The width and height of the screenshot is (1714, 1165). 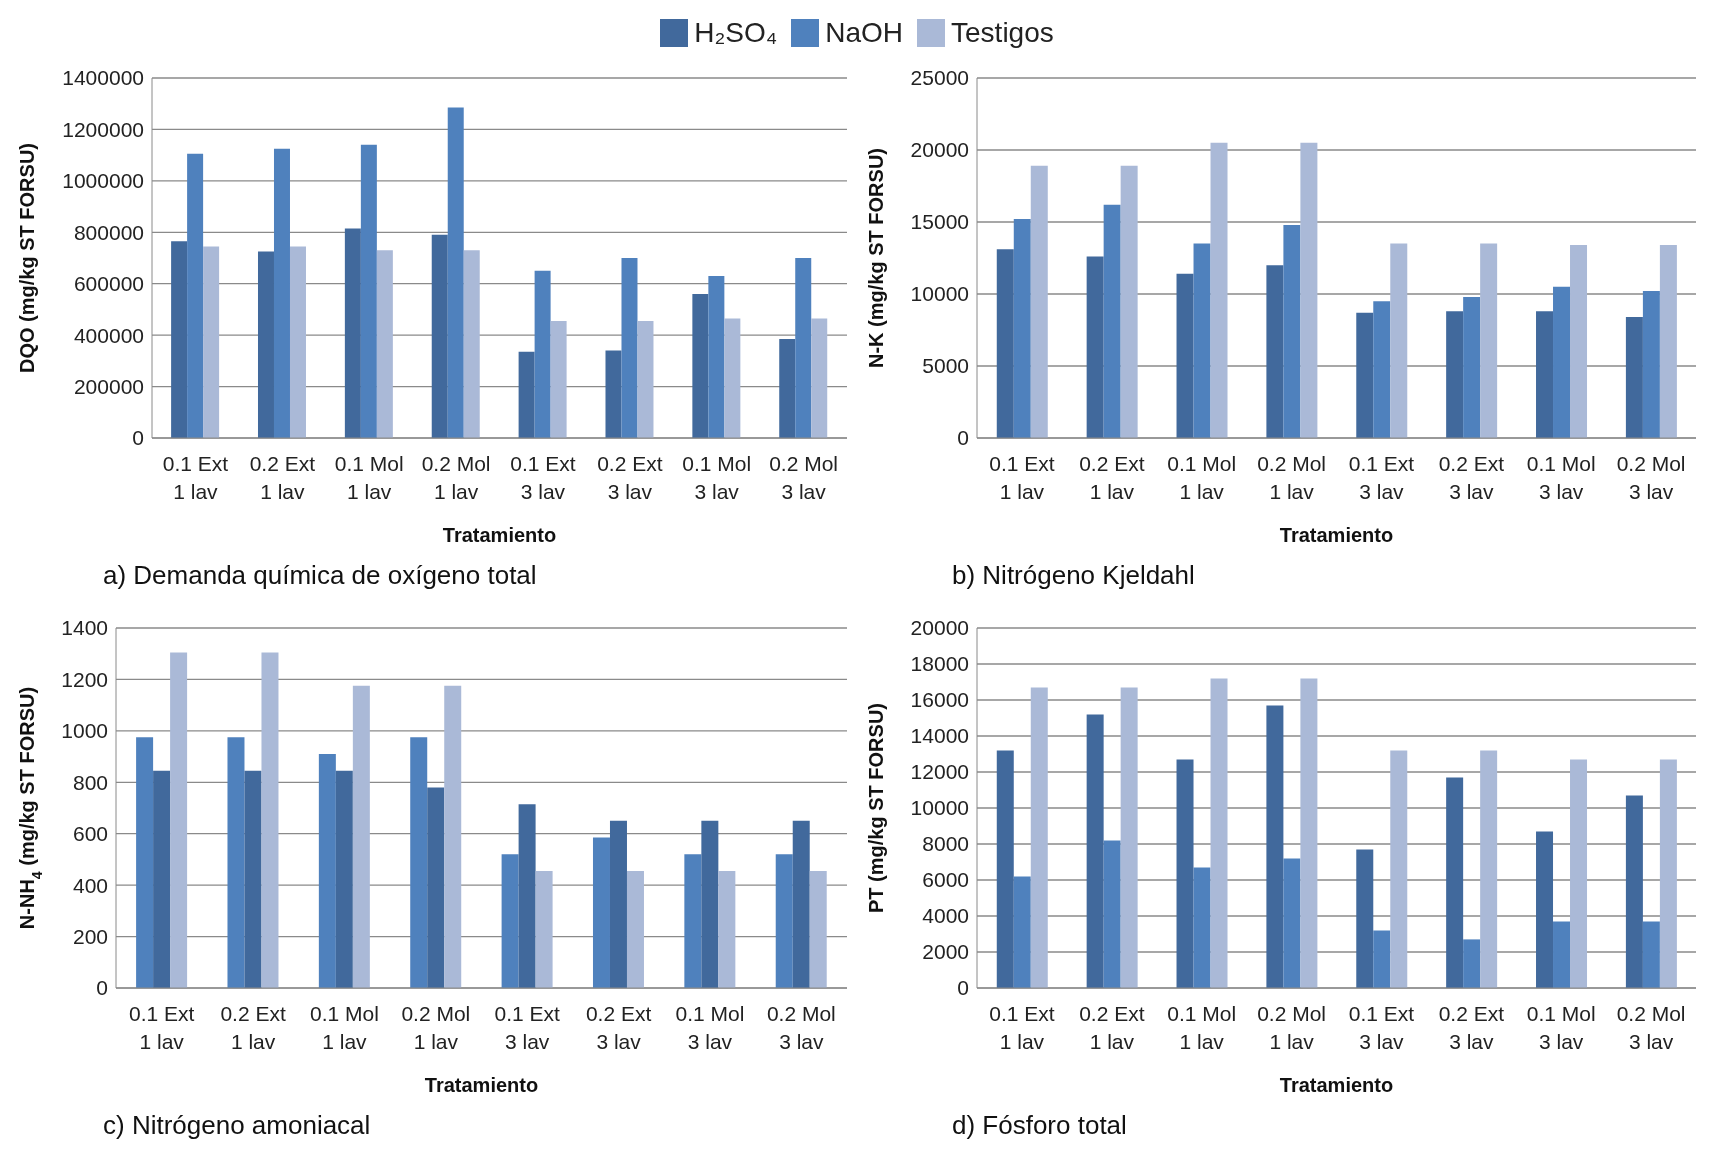 I want to click on y-axis-title: N-K (mg/kg ST FORSU), so click(x=876, y=258).